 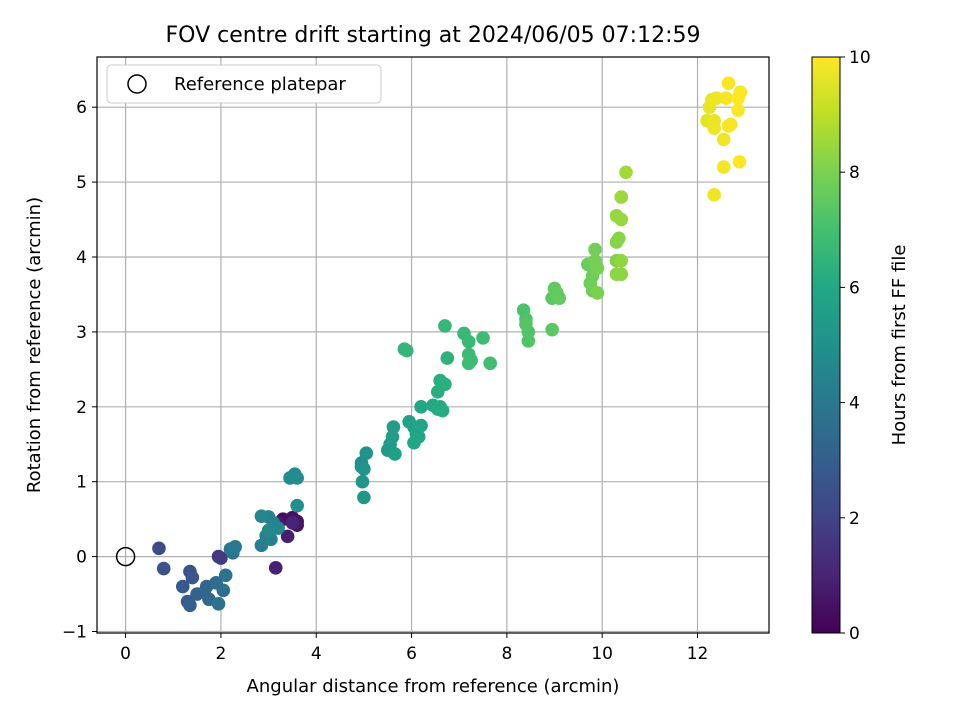 What do you see at coordinates (34, 345) in the screenshot?
I see `y-axis-label: Rotation from reference (arcmin)` at bounding box center [34, 345].